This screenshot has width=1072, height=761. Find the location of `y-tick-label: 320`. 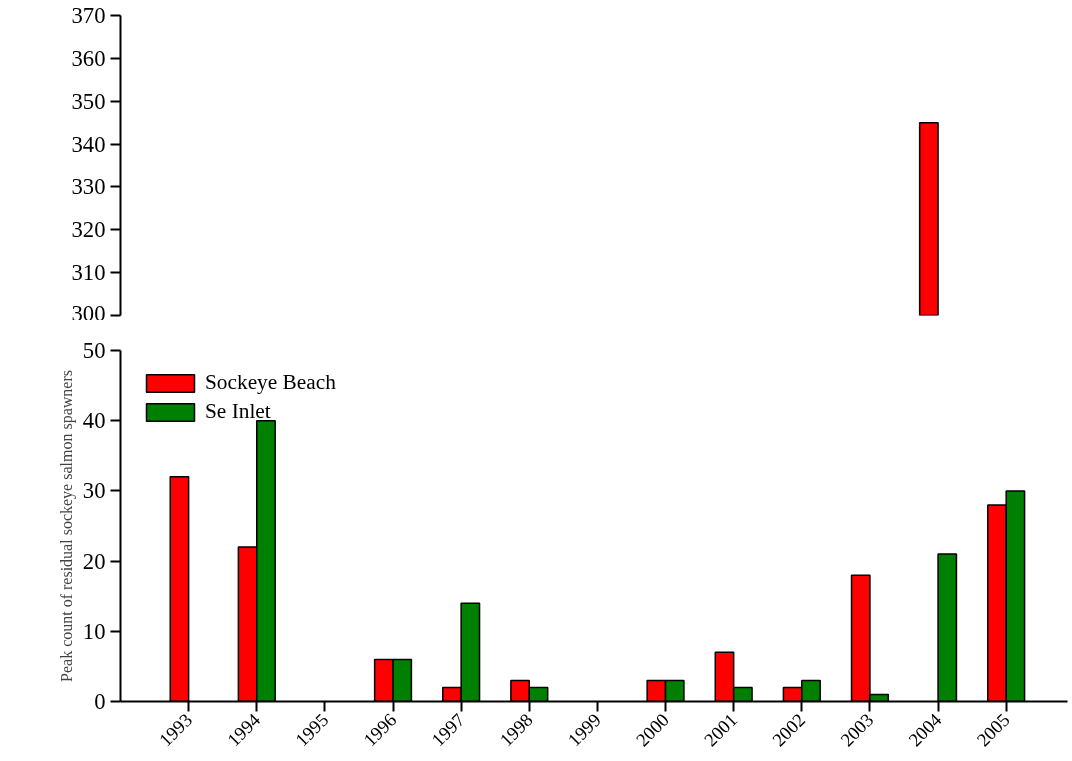

y-tick-label: 320 is located at coordinates (88, 230).